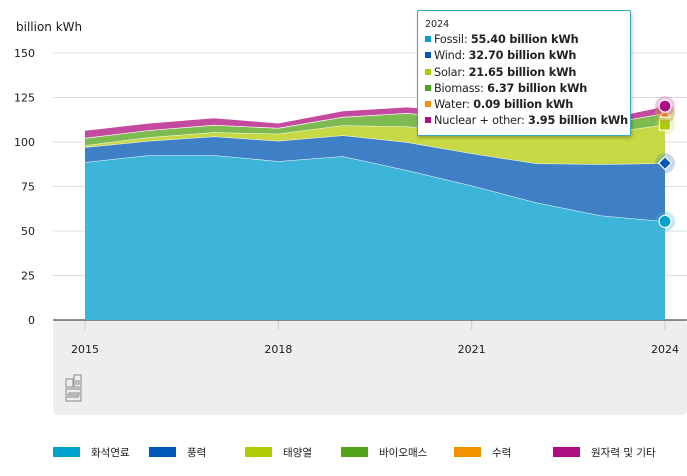 The height and width of the screenshot is (476, 687). I want to click on tooltip-row-fossil: Fossil: 55.40 billion kWh, so click(527, 40).